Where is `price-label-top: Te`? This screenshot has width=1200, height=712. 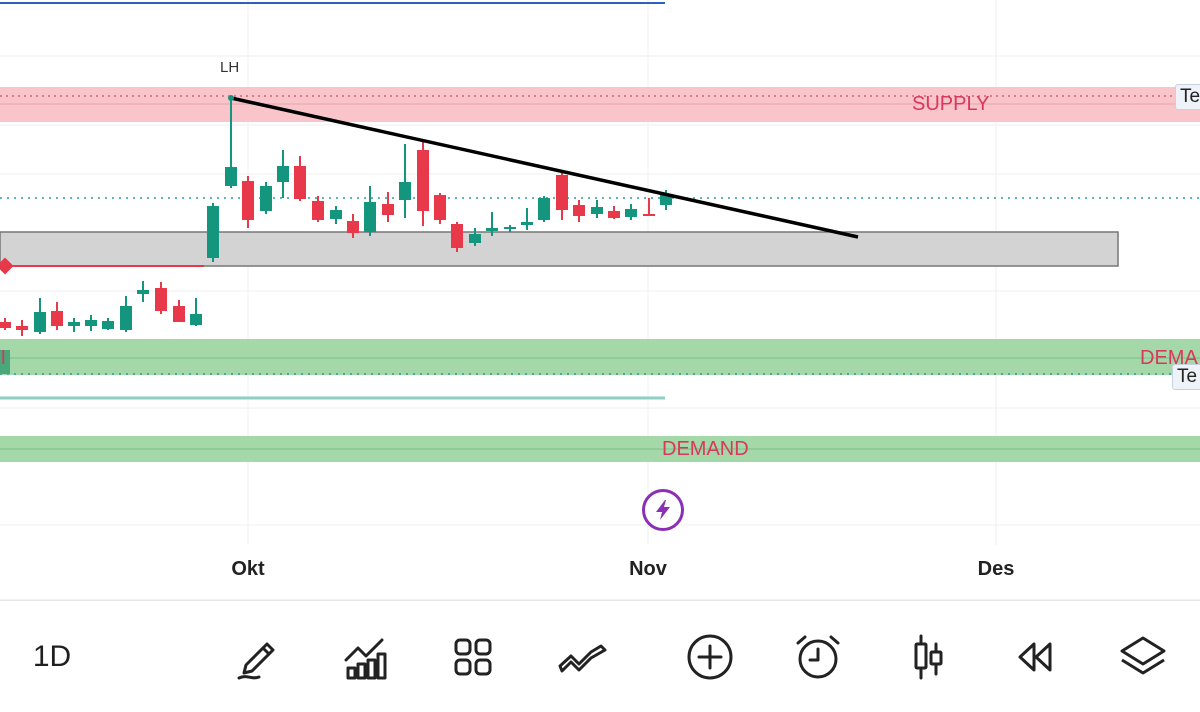
price-label-top: Te is located at coordinates (1187, 97).